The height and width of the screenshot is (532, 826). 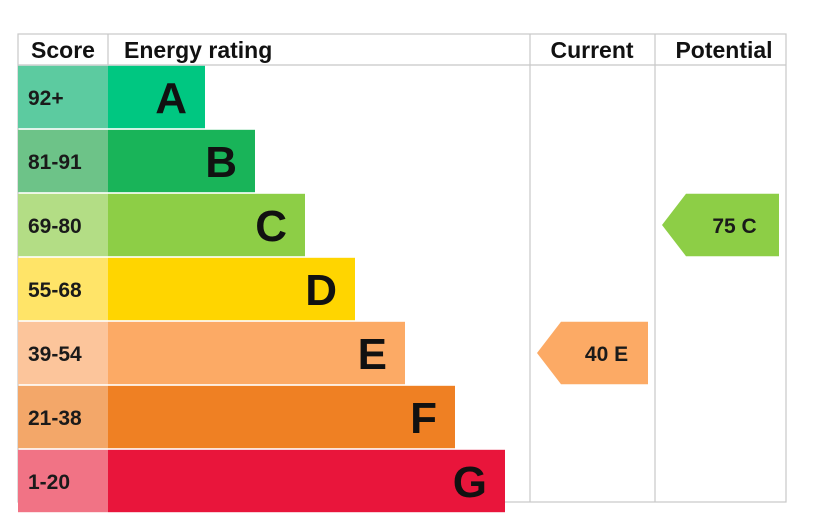 I want to click on band-e: 39-54 E, so click(x=211, y=353).